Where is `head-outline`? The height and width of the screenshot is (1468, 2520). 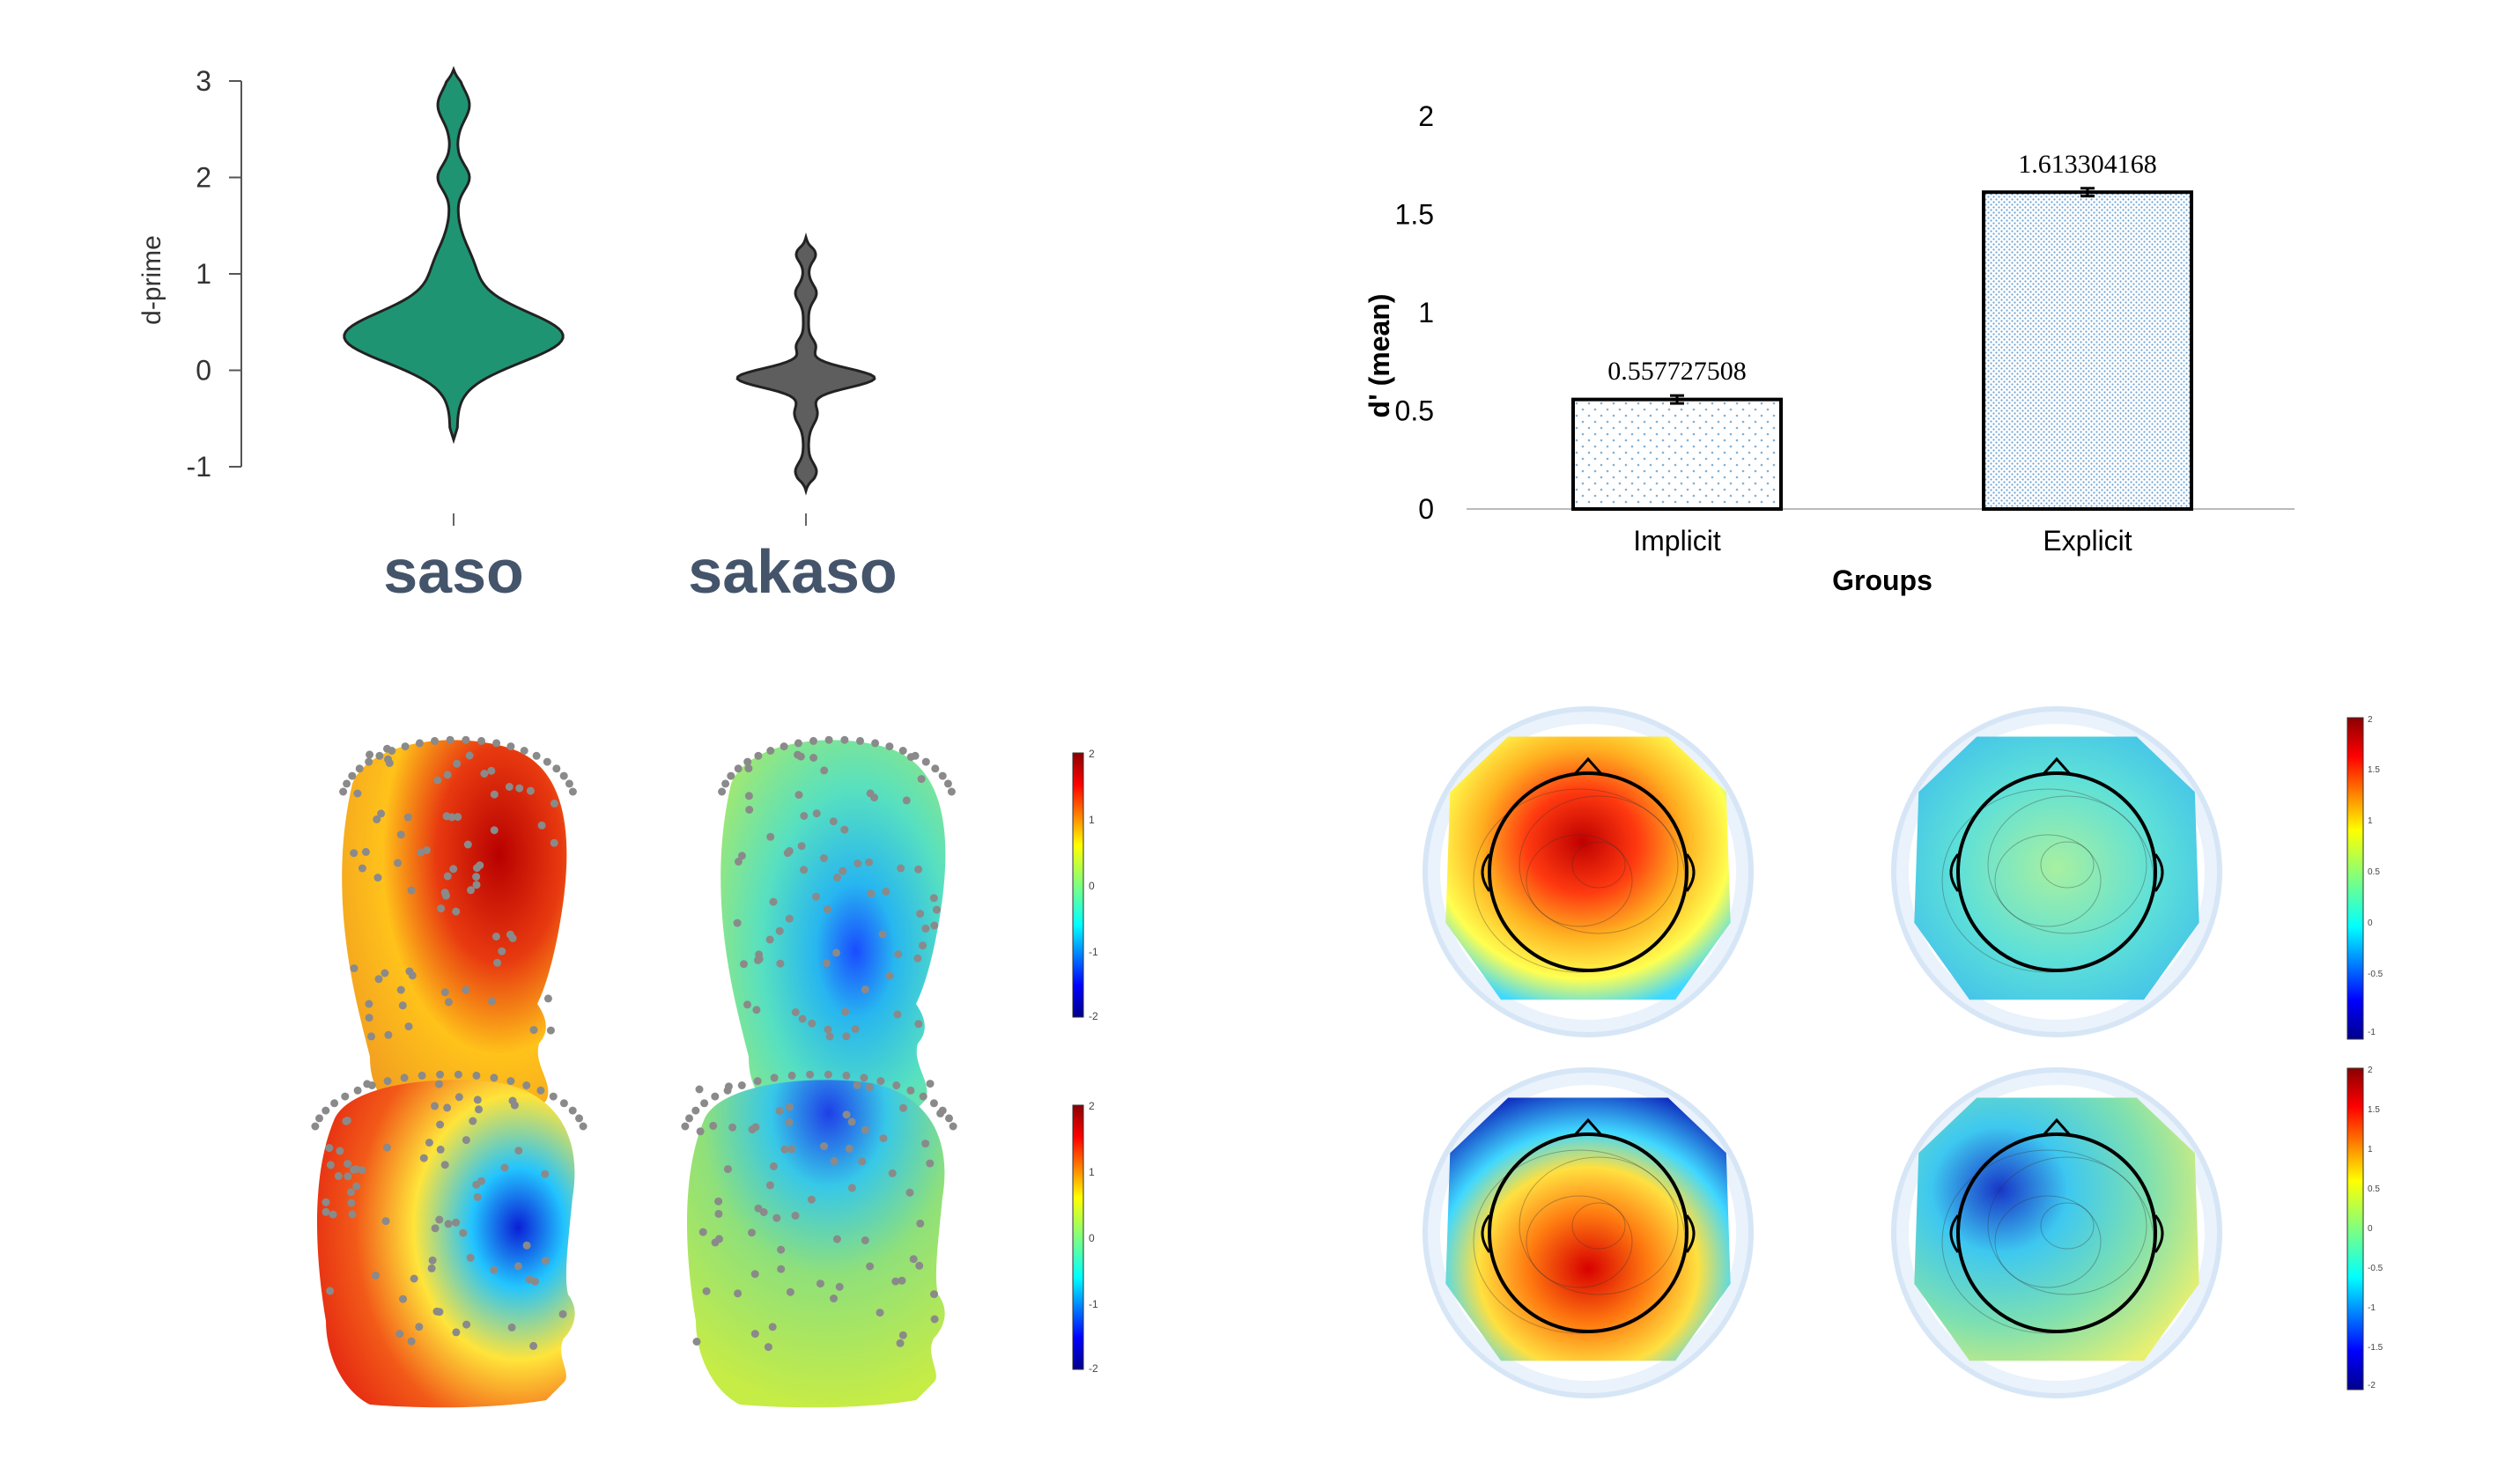 head-outline is located at coordinates (1588, 871).